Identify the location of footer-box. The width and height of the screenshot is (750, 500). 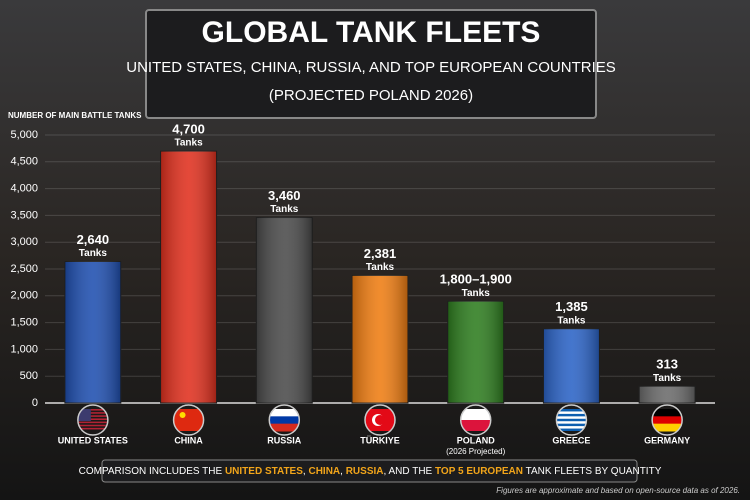
(369, 471).